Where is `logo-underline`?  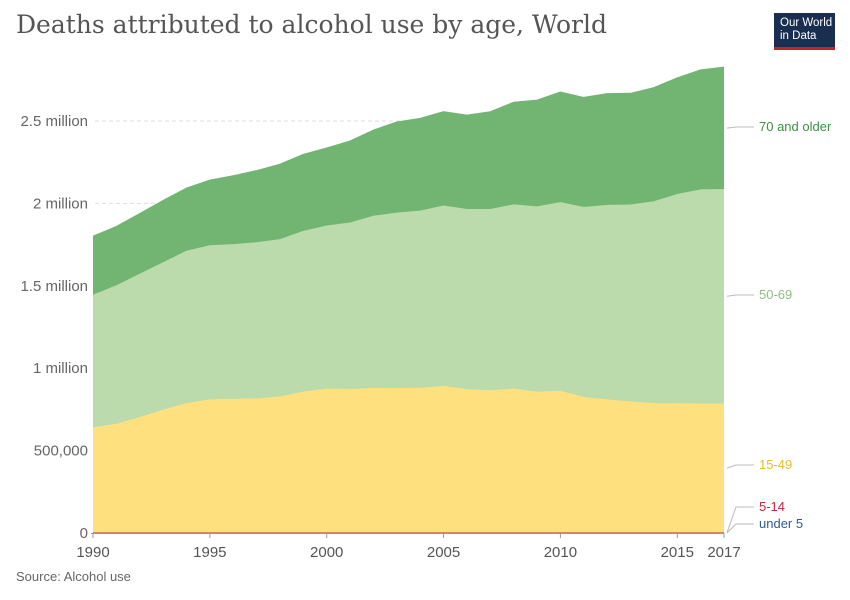
logo-underline is located at coordinates (804, 48).